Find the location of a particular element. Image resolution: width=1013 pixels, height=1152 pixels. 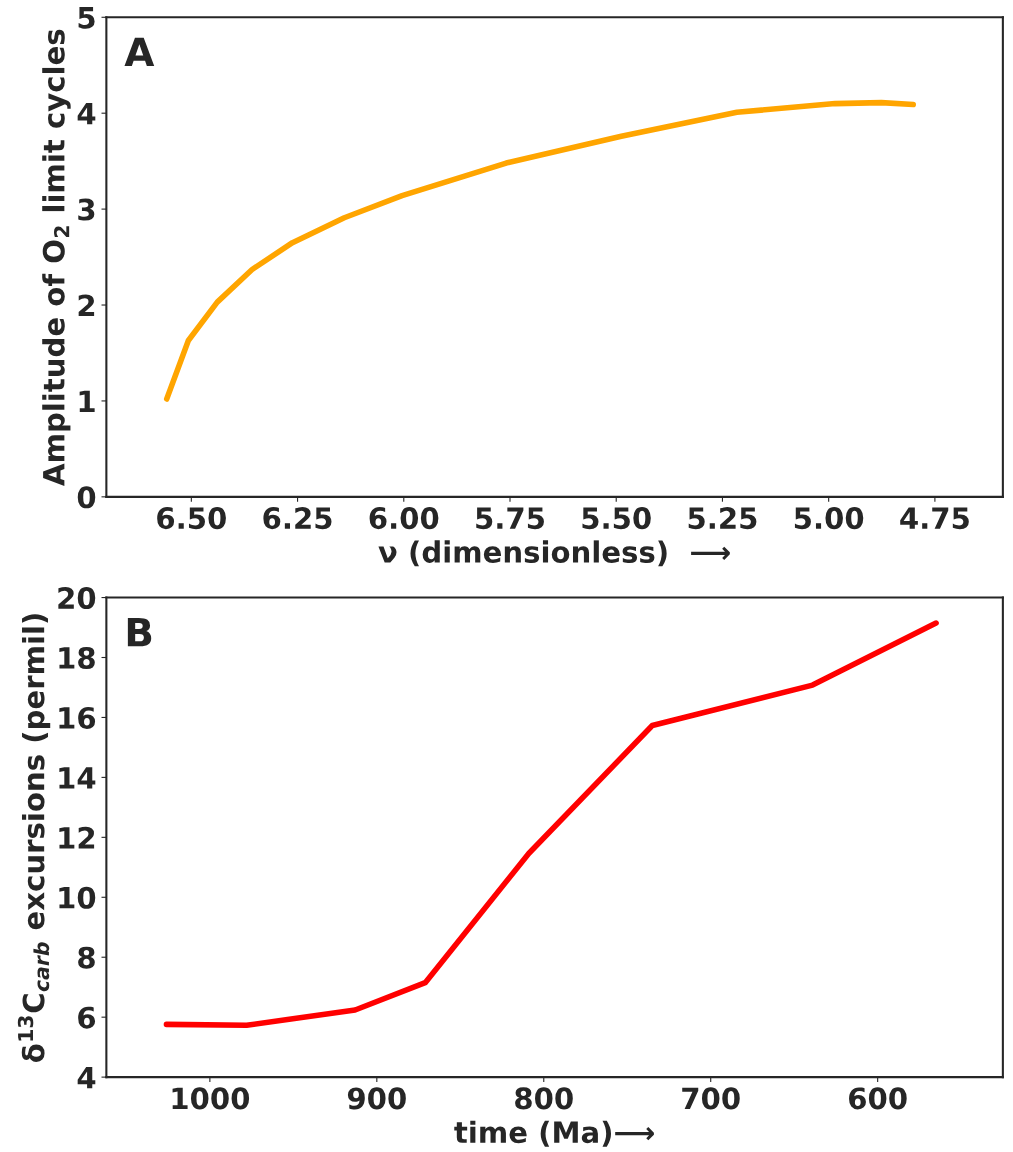

y-tick-label: 3 is located at coordinates (86, 209).